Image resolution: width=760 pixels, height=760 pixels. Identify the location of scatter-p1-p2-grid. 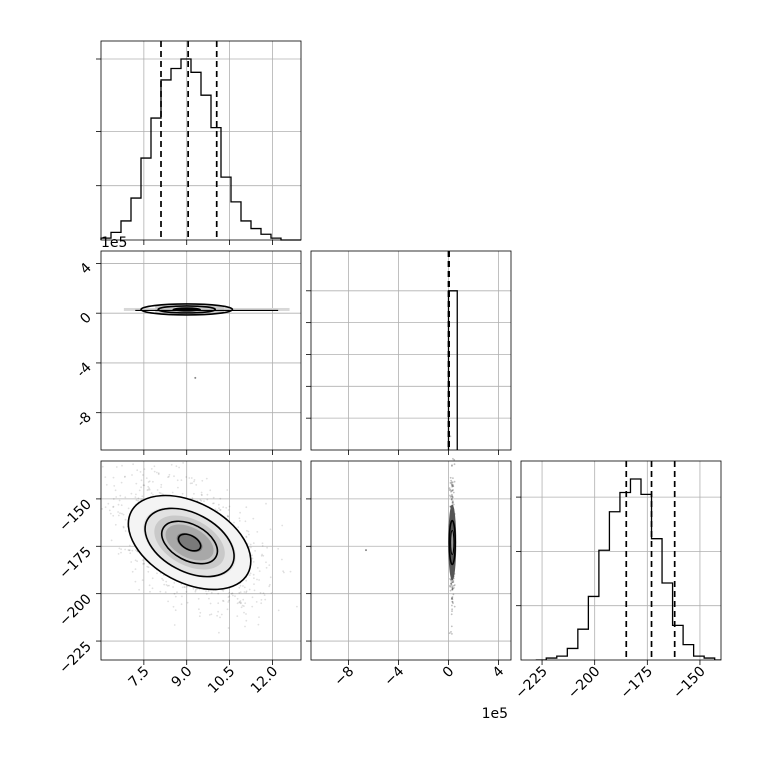
(201, 350).